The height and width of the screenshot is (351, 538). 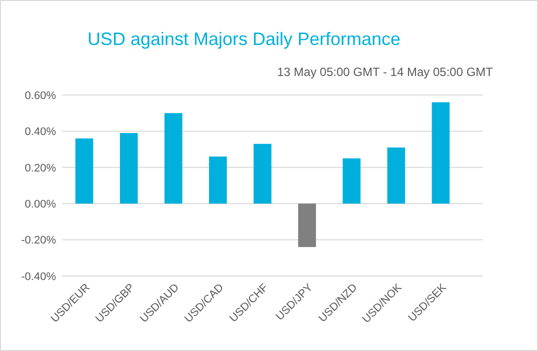 I want to click on chart-title: USD against Majors Daily Performance, so click(x=244, y=39).